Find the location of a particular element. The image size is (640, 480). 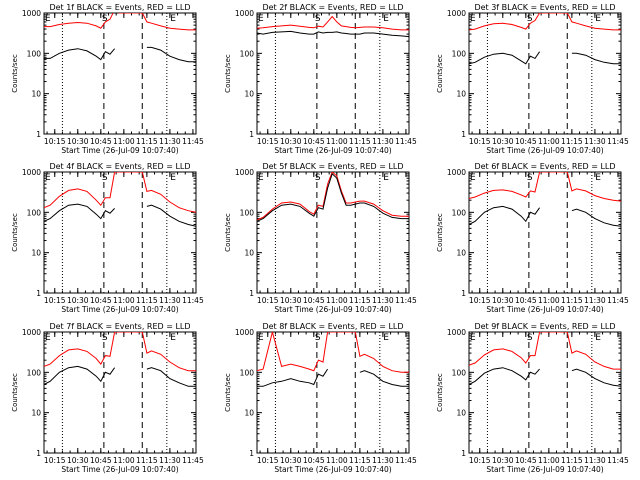

chart-title: Det 9f BLACK = Events, RED = LLD is located at coordinates (544, 326).